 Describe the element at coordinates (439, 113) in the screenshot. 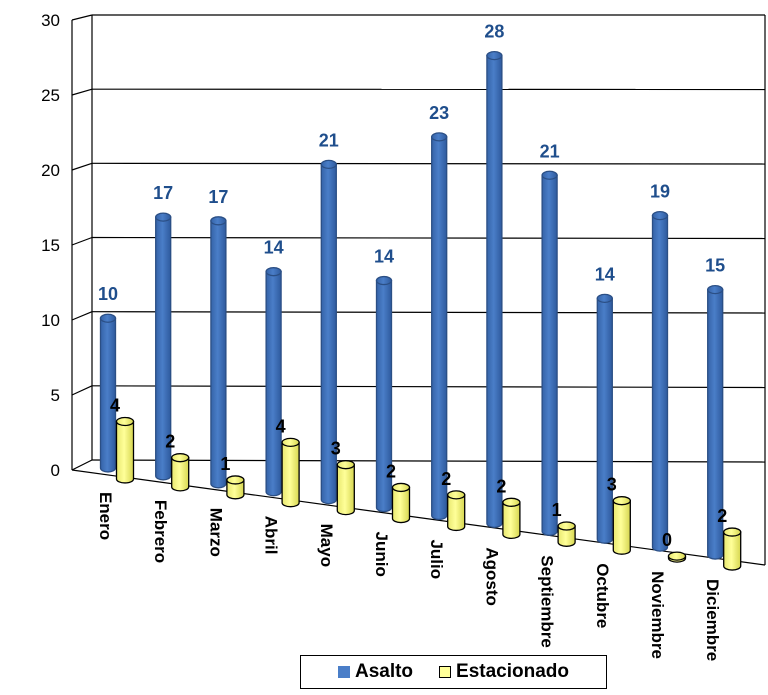

I see `data-label-asalto: 23` at that location.